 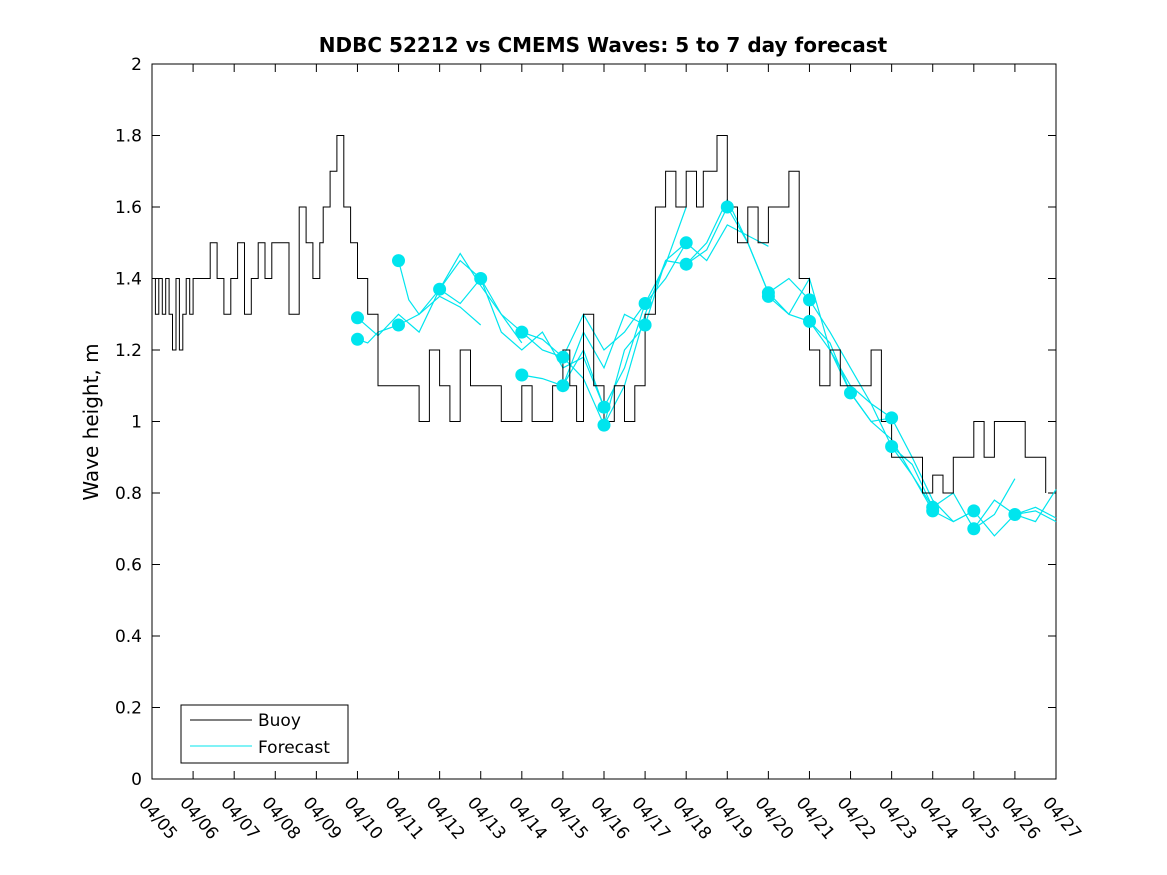 I want to click on y-tick-label: 1.4, so click(x=128, y=280).